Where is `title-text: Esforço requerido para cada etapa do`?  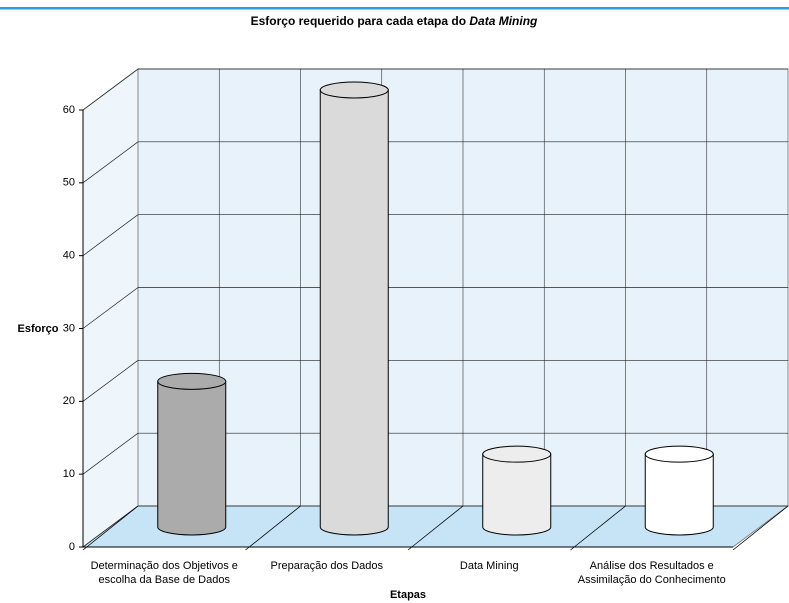 title-text: Esforço requerido para cada etapa do is located at coordinates (358, 21).